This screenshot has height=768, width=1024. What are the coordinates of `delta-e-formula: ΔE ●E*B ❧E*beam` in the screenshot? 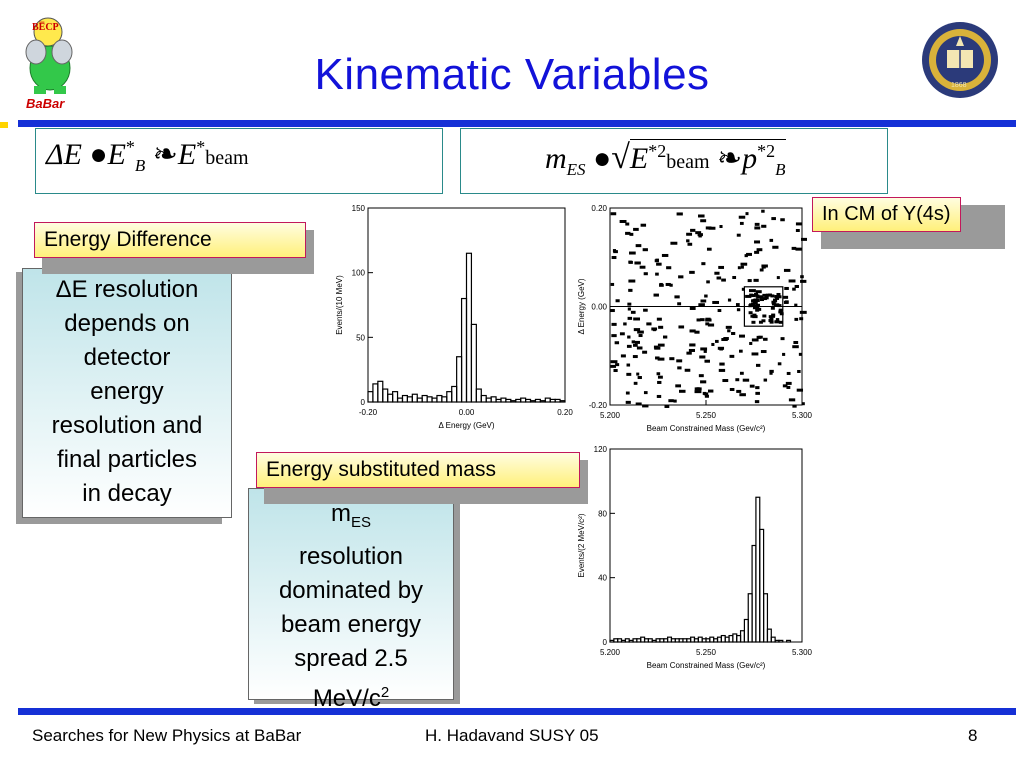 It's located at (239, 161).